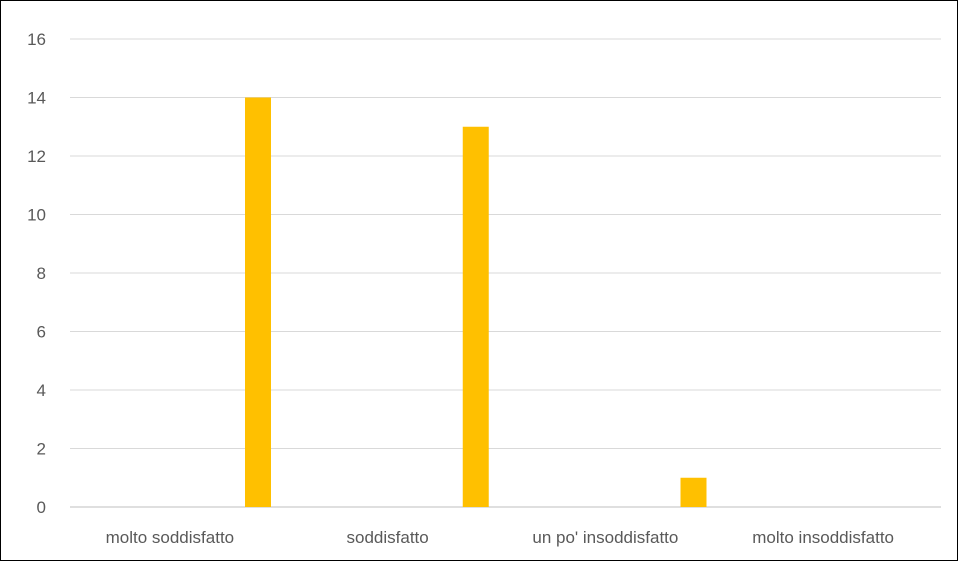 The image size is (958, 561). What do you see at coordinates (41, 273) in the screenshot?
I see `y-tick-label: 8` at bounding box center [41, 273].